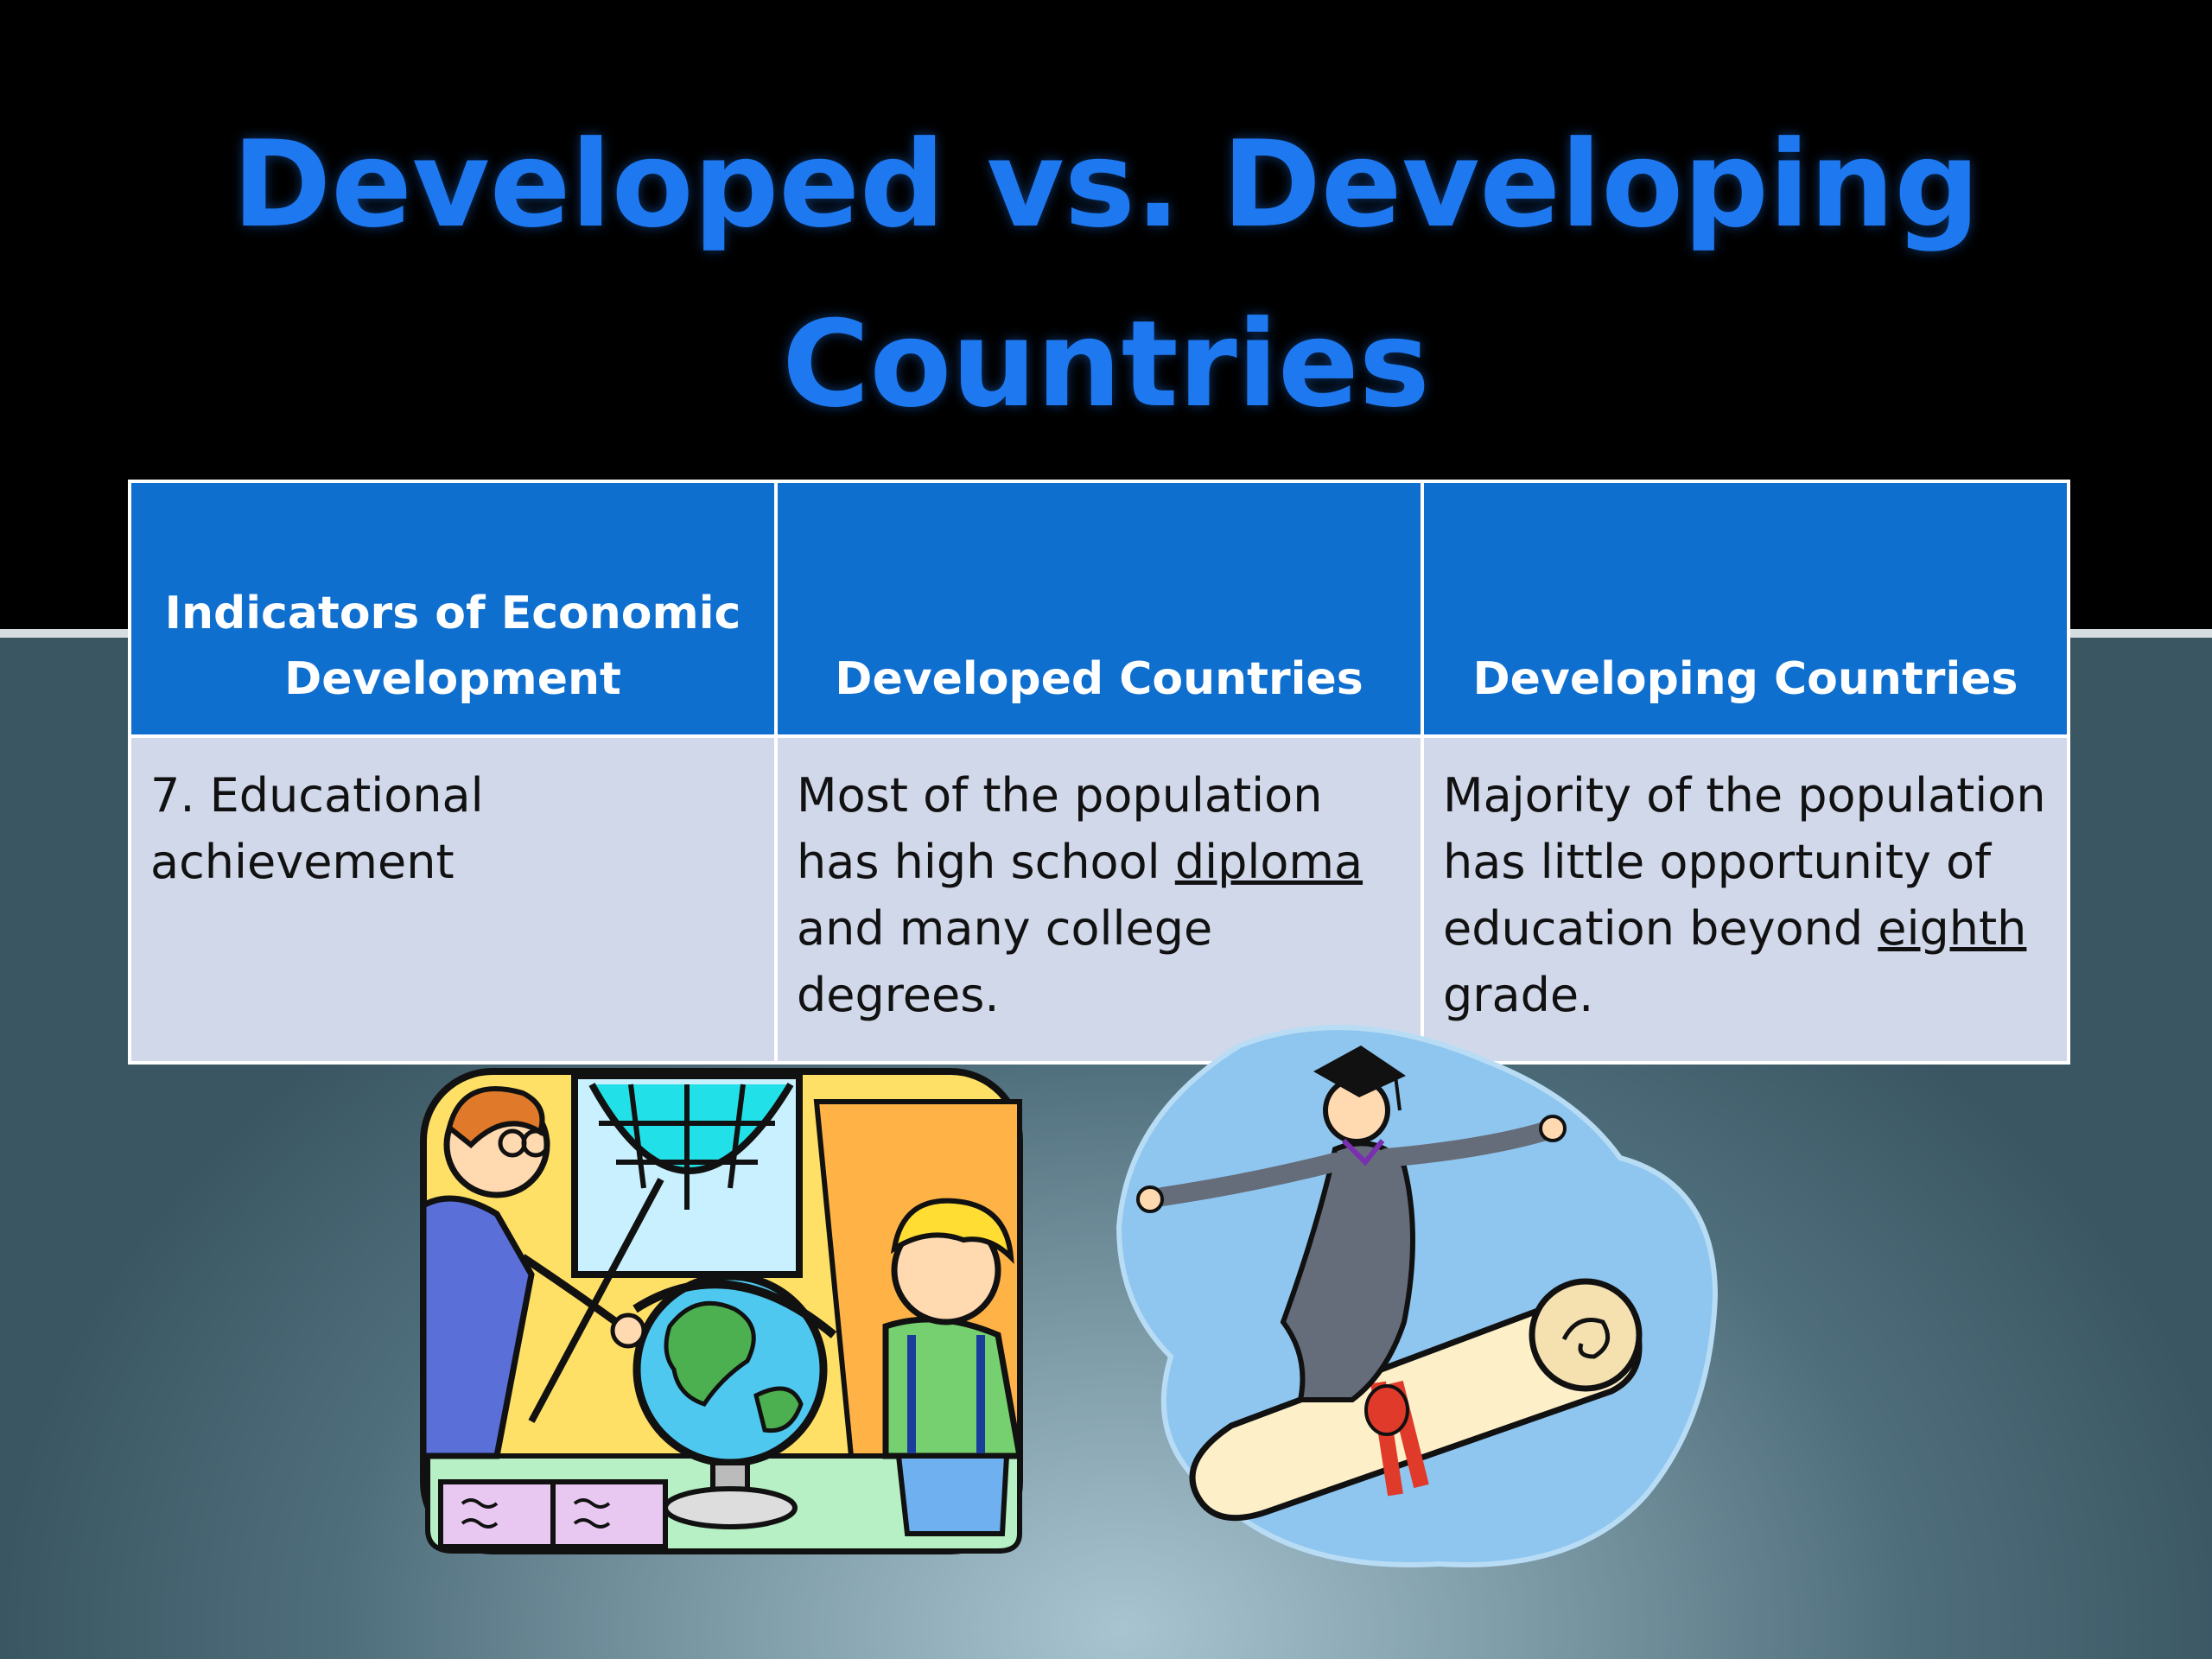  Describe the element at coordinates (1417, 1296) in the screenshot. I see `graduate-clipart` at that location.